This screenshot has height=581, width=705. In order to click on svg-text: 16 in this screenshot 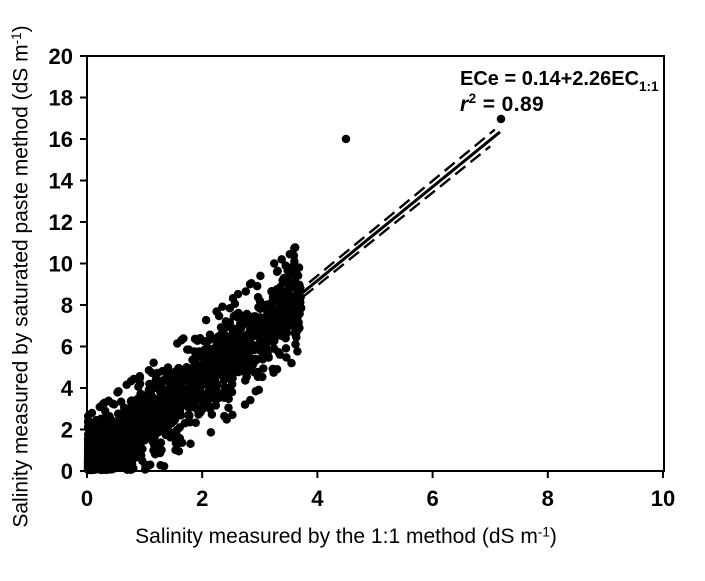, I will do `click(61, 139)`.